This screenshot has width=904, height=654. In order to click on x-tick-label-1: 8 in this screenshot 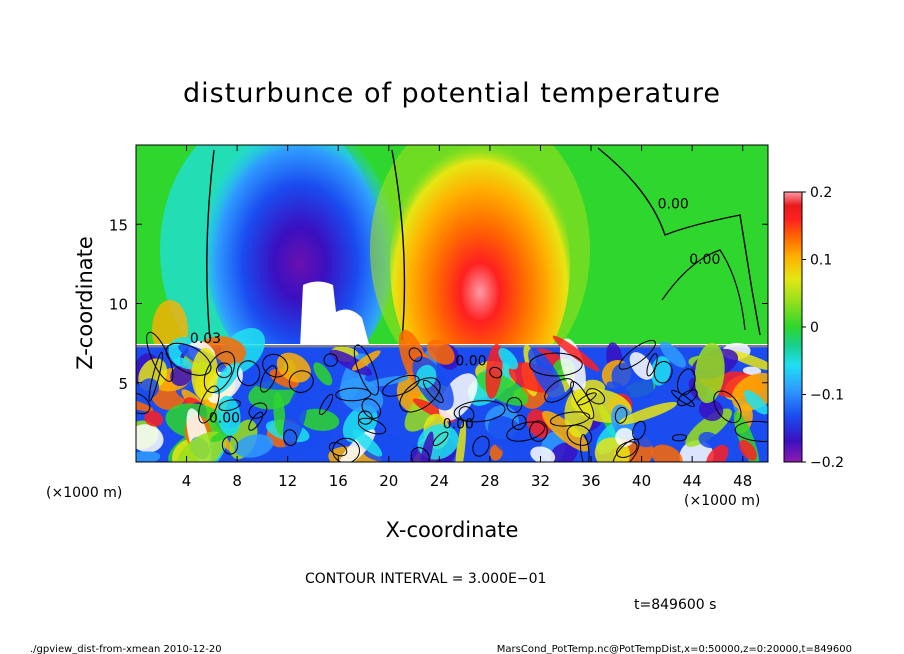, I will do `click(237, 481)`.